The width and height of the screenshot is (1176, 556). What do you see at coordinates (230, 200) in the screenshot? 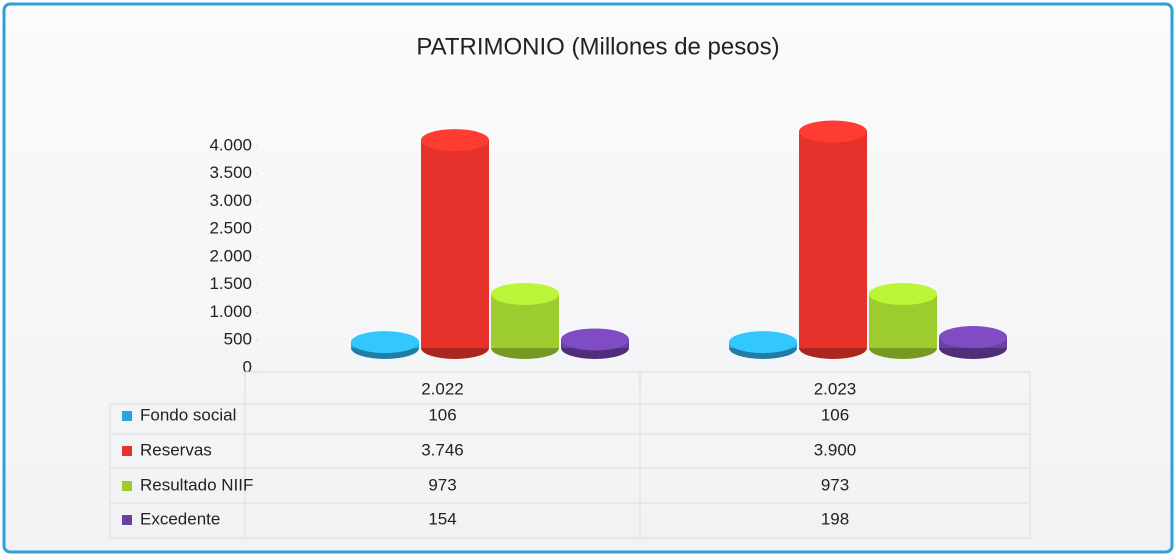
I see `y-tick-label: 3.000` at bounding box center [230, 200].